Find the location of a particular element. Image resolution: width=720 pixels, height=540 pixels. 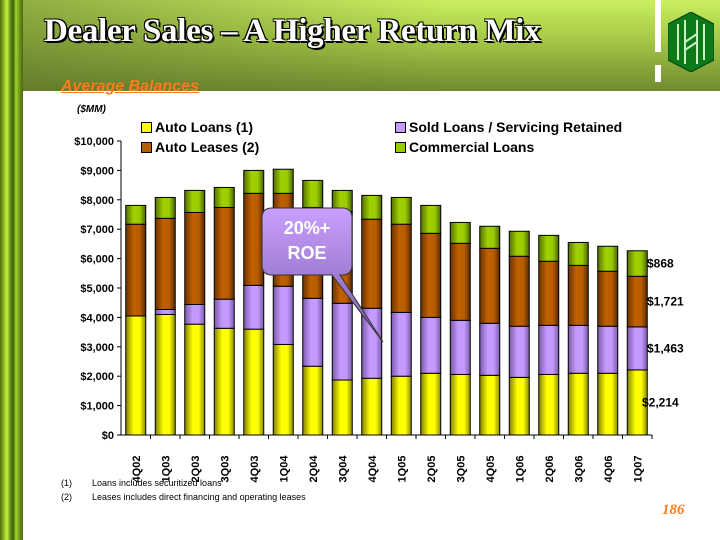

legend-auto-leases: Auto Leases (2) is located at coordinates (200, 147).